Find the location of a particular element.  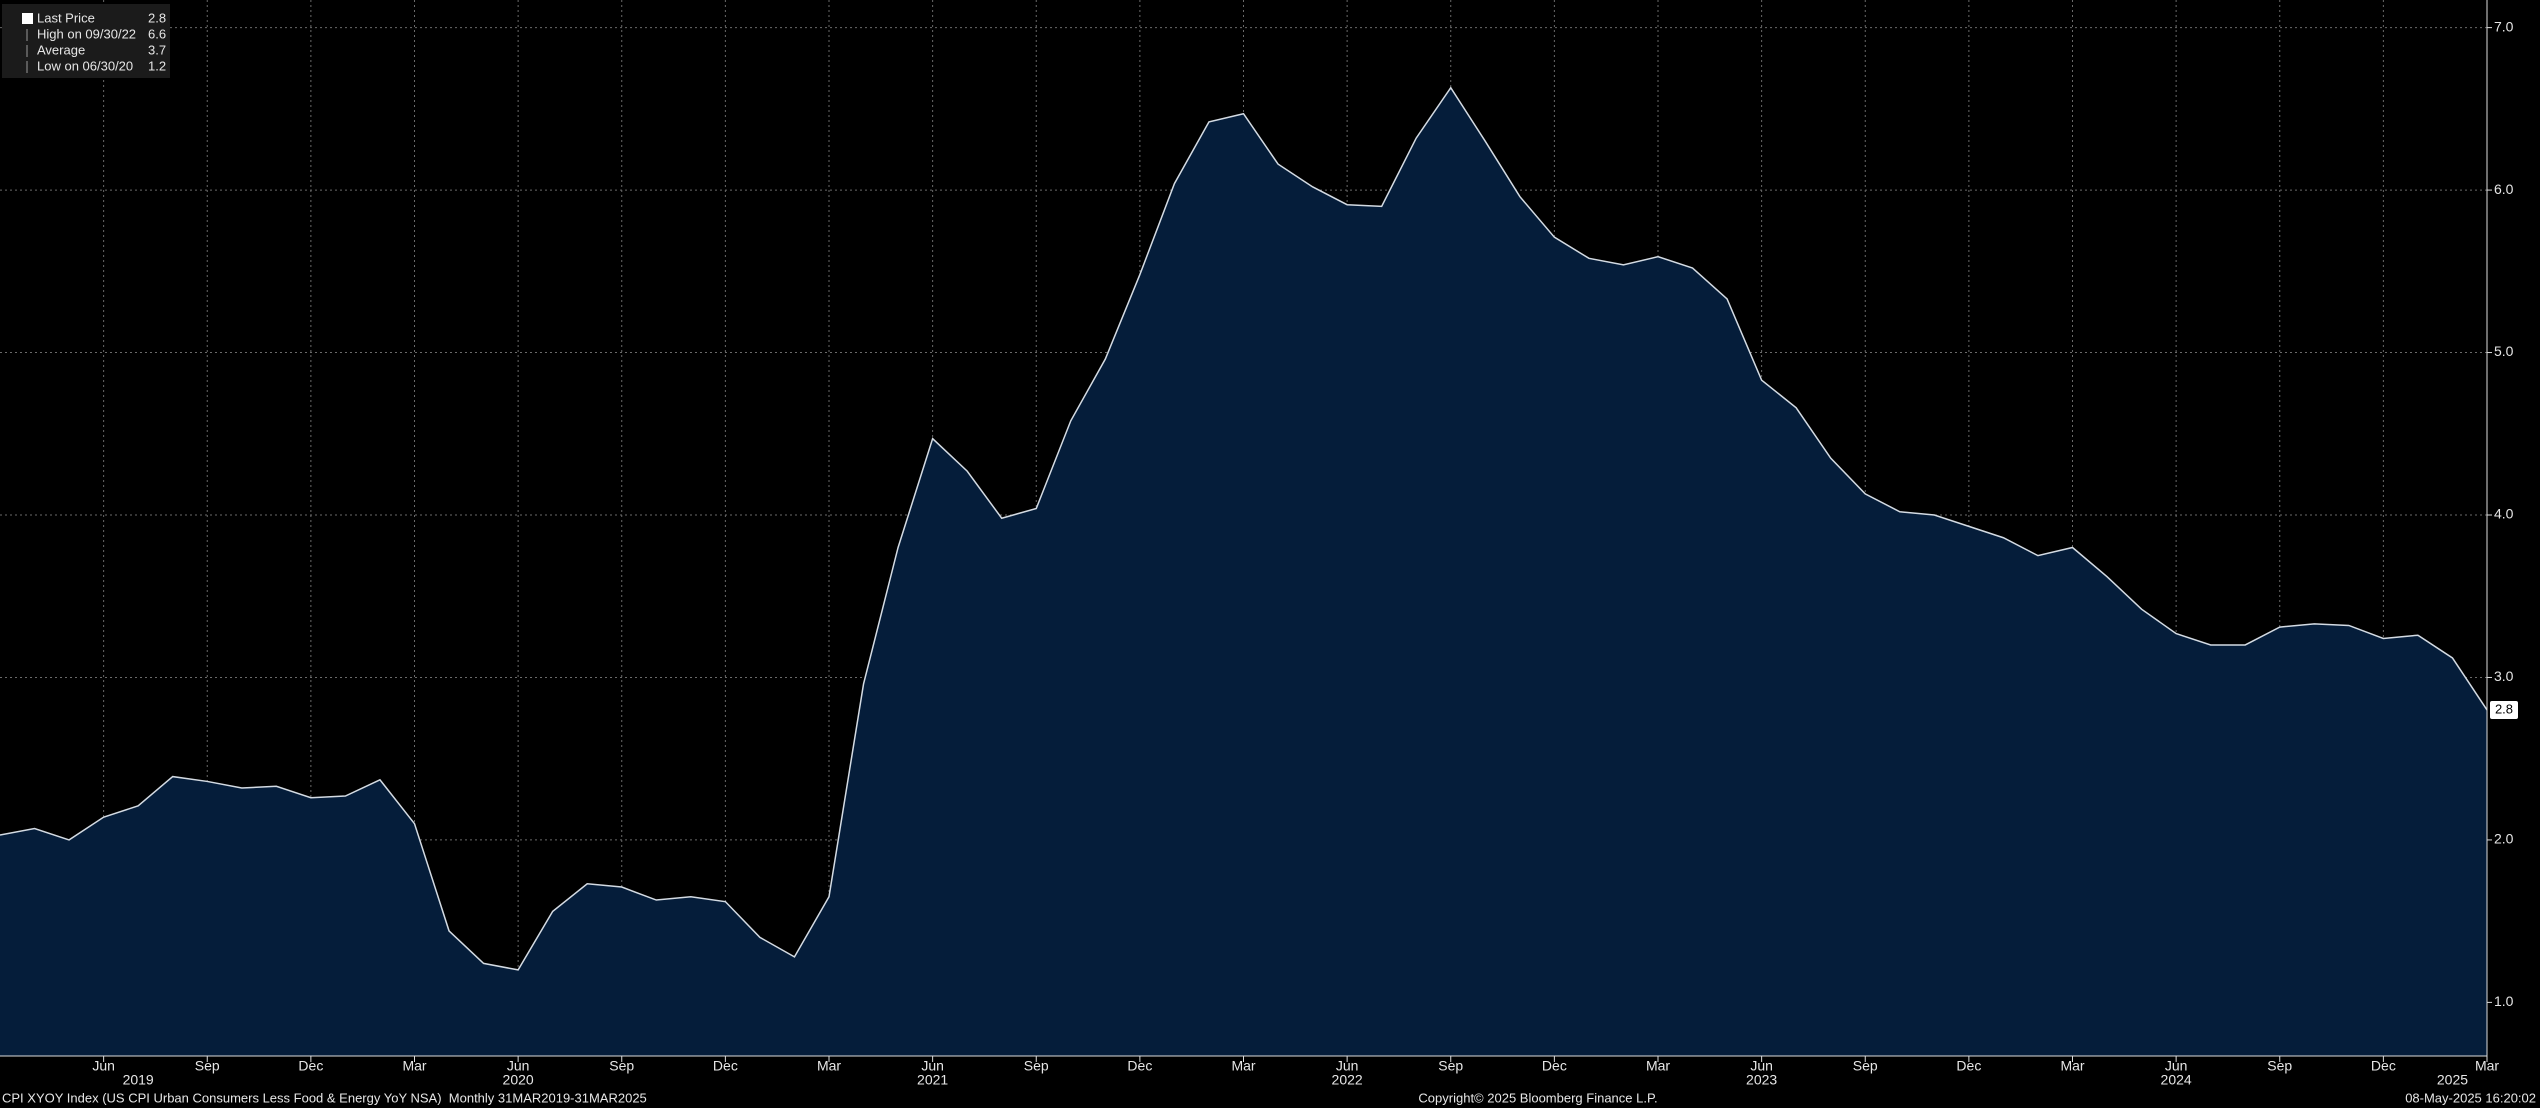

footer-center: Copyright© 2025 Bloomberg Finance L.P. is located at coordinates (1537, 1097).